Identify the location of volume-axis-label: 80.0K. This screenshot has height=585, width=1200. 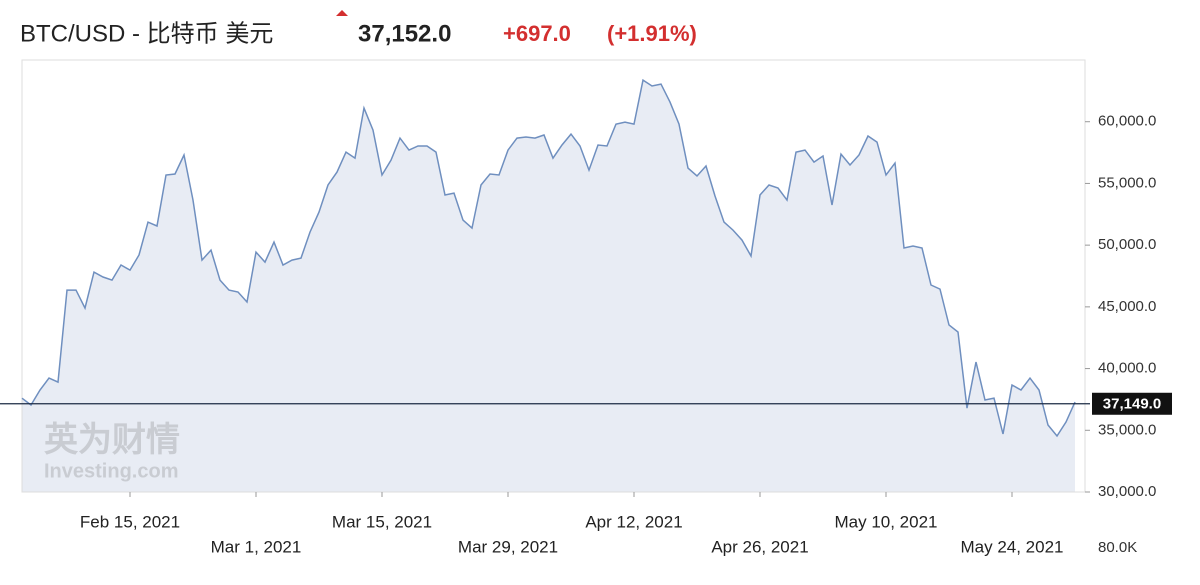
(1117, 547).